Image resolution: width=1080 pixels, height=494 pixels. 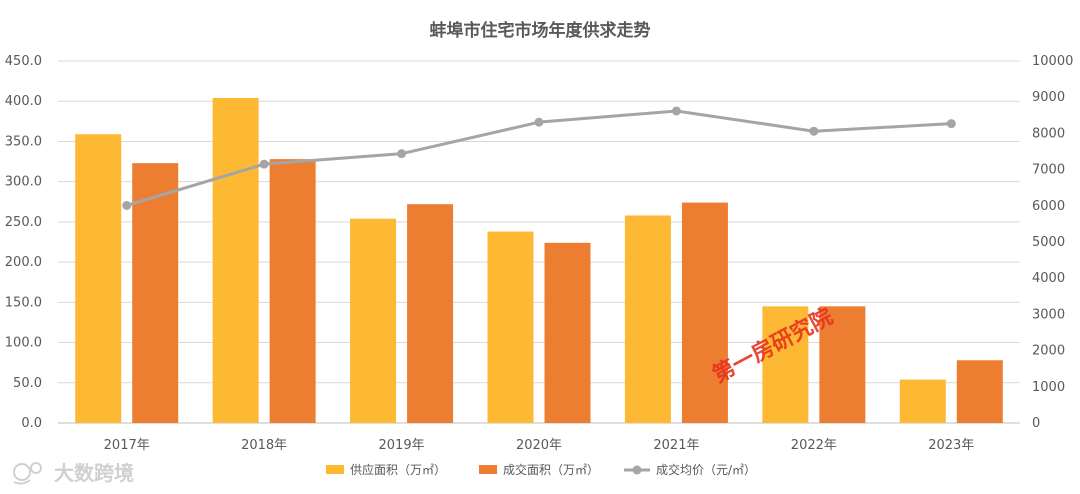 What do you see at coordinates (814, 445) in the screenshot?
I see `x-tick-label: 2022年` at bounding box center [814, 445].